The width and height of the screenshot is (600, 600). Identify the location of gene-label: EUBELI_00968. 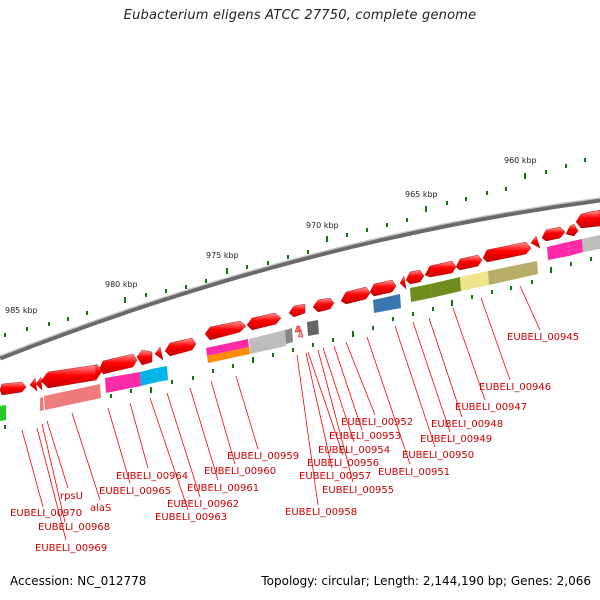
(74, 527).